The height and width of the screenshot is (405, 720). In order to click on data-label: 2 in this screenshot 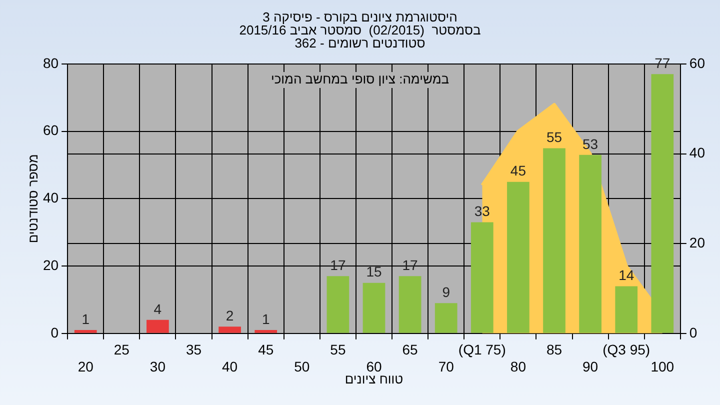, I will do `click(230, 316)`.